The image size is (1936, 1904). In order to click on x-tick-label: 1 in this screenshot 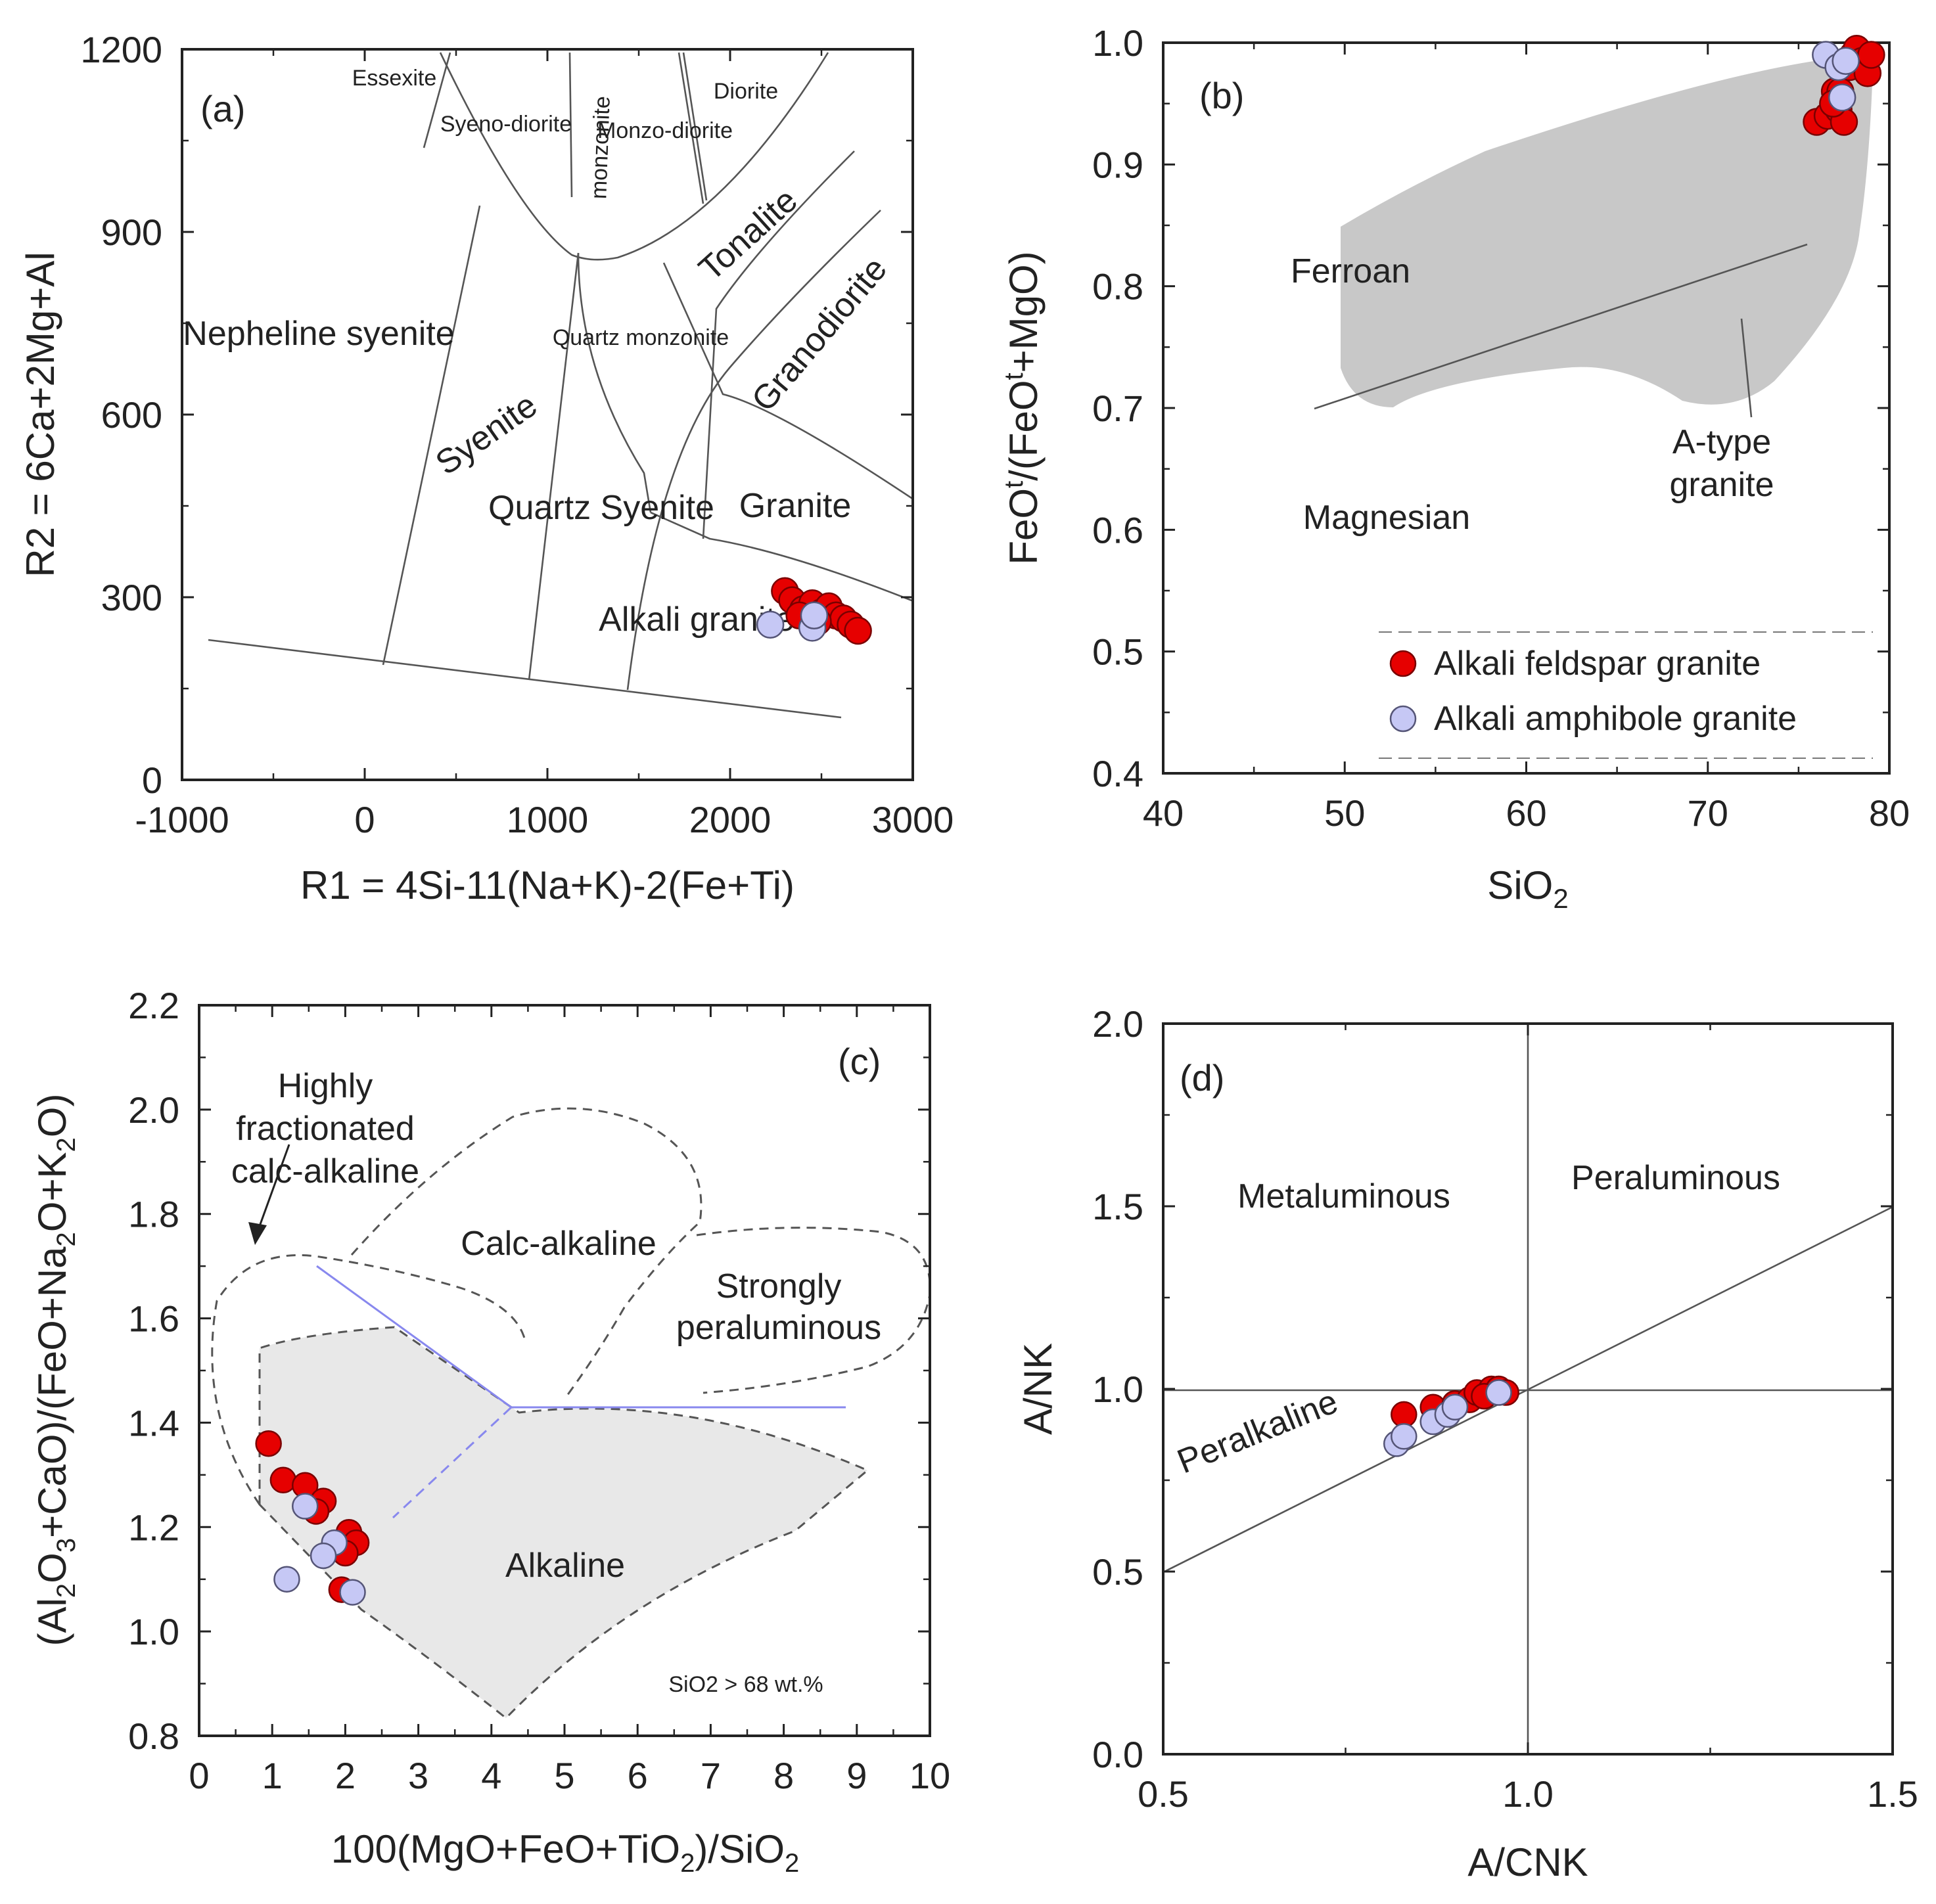, I will do `click(272, 1775)`.